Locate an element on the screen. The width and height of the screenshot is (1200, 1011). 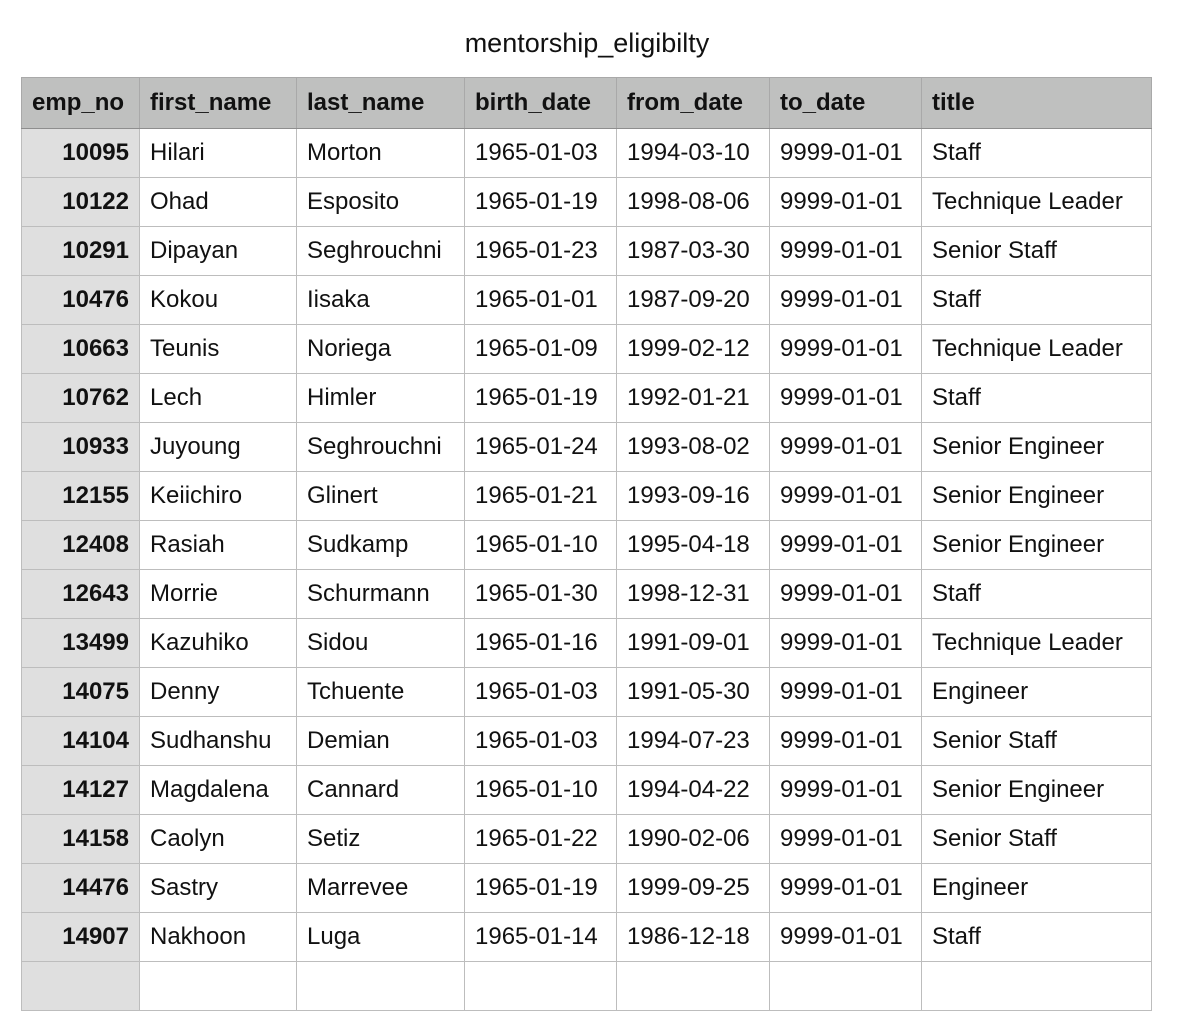
cell-last-name: Glinert is located at coordinates (380, 496).